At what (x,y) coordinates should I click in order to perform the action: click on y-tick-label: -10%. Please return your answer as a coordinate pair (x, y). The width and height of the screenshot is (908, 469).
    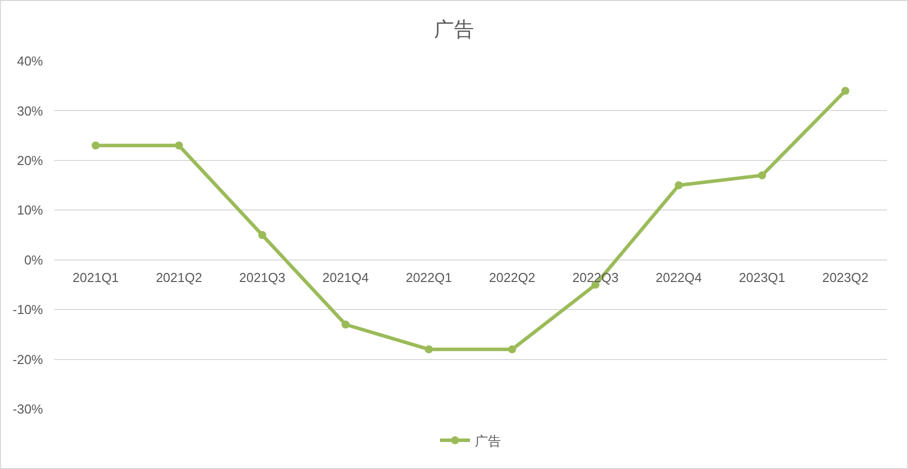
    Looking at the image, I should click on (28, 310).